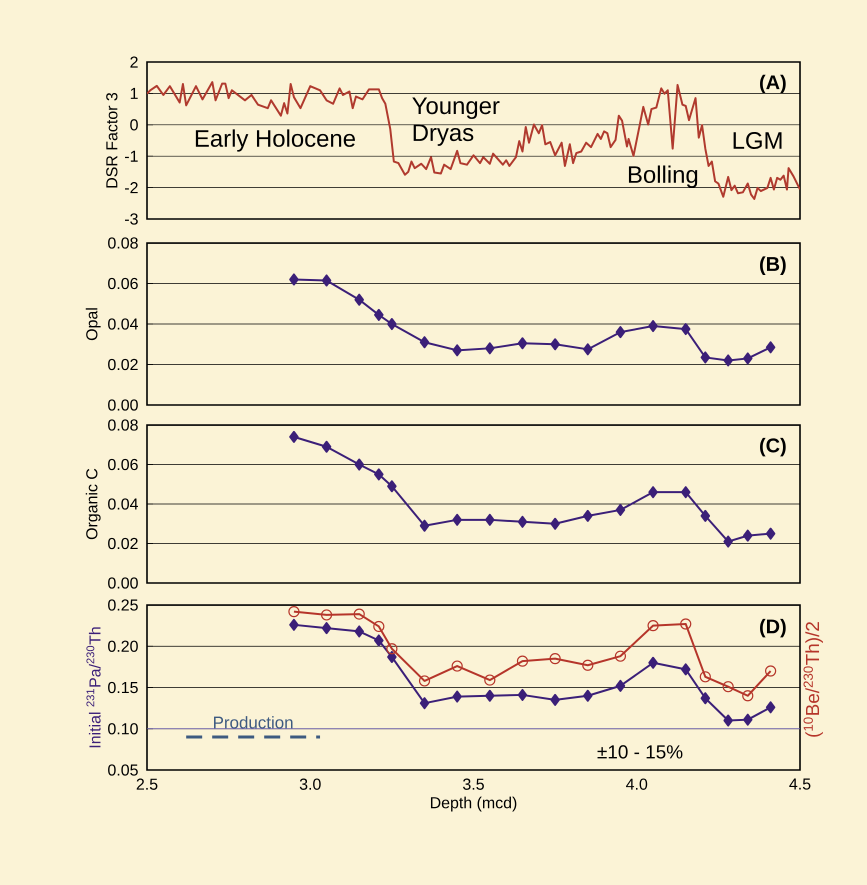 This screenshot has width=867, height=885. I want to click on x-tick-label: 3.0, so click(310, 784).